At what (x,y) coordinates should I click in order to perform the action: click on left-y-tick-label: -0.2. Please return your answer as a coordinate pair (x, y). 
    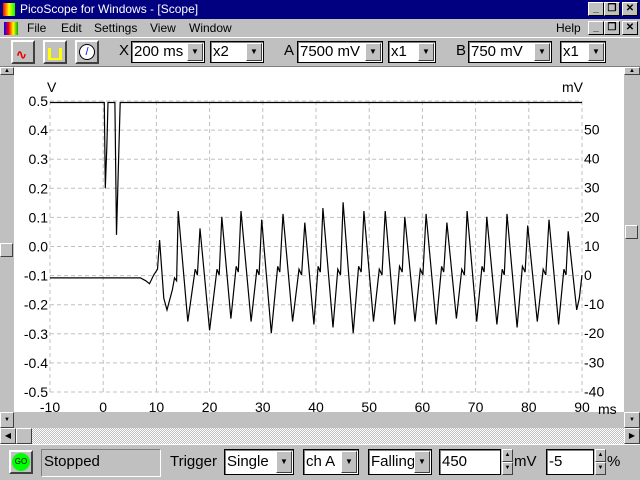
    Looking at the image, I should click on (36, 305).